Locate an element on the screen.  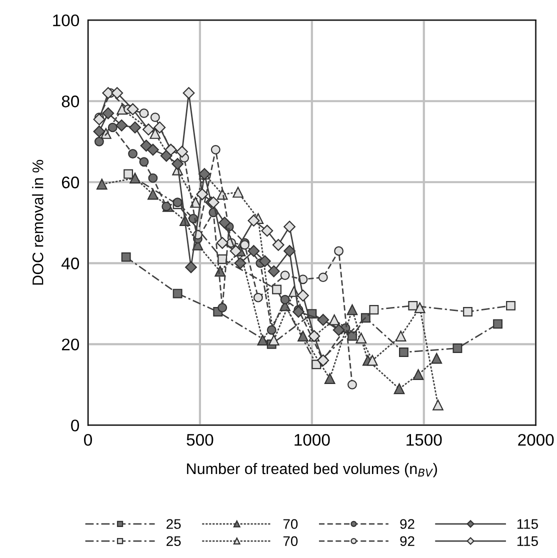
x-axis-title: Number of treated bed volumes (n$_{BV}$) is located at coordinates (312, 470).